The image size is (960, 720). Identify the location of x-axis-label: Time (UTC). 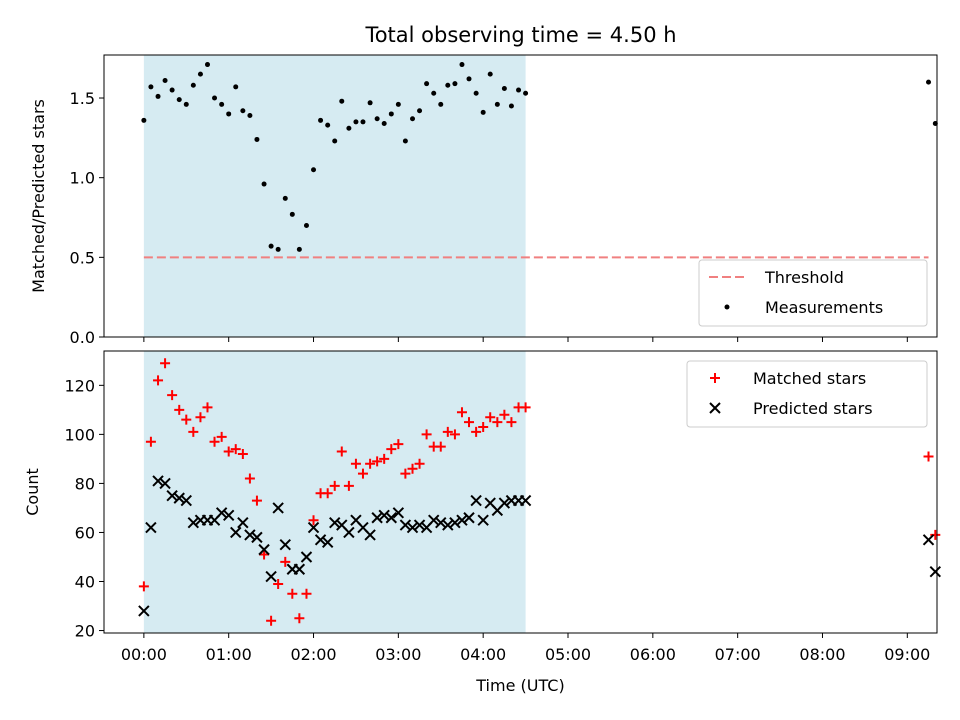
(519, 685).